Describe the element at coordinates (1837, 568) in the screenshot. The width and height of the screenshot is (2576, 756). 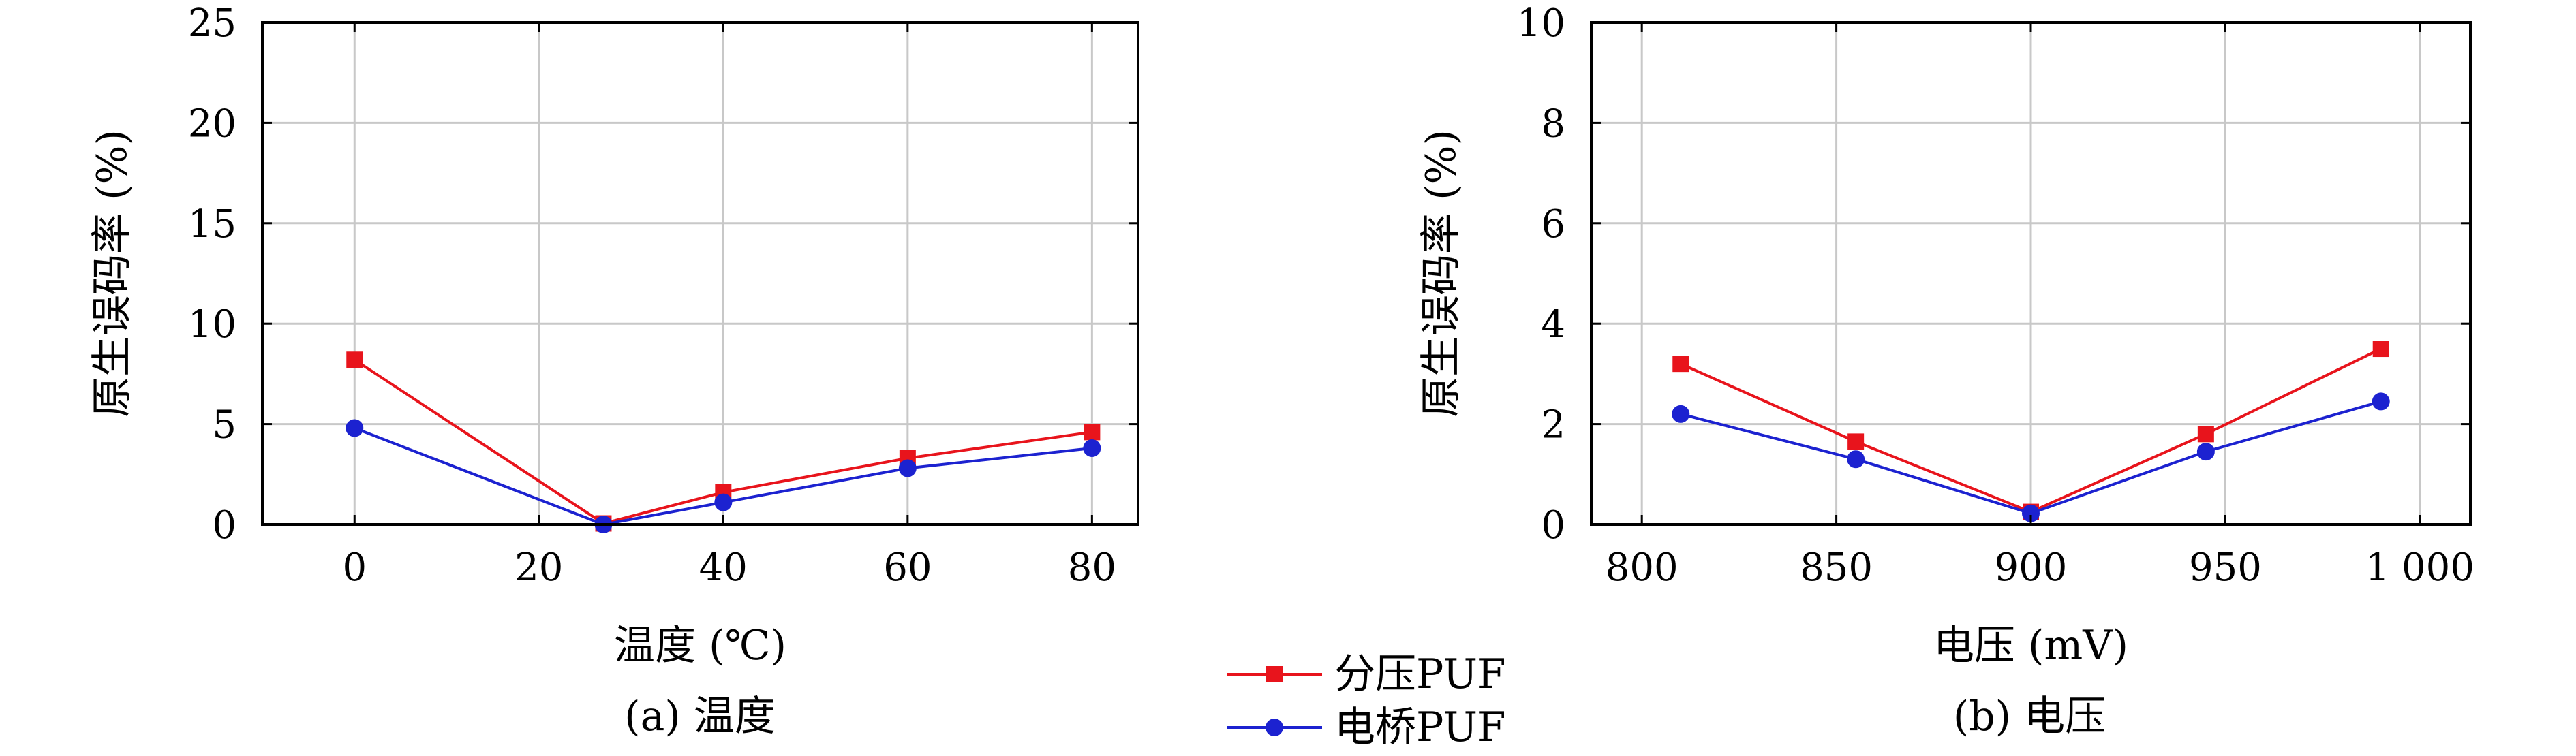
I see `x-tick-label: 850` at that location.